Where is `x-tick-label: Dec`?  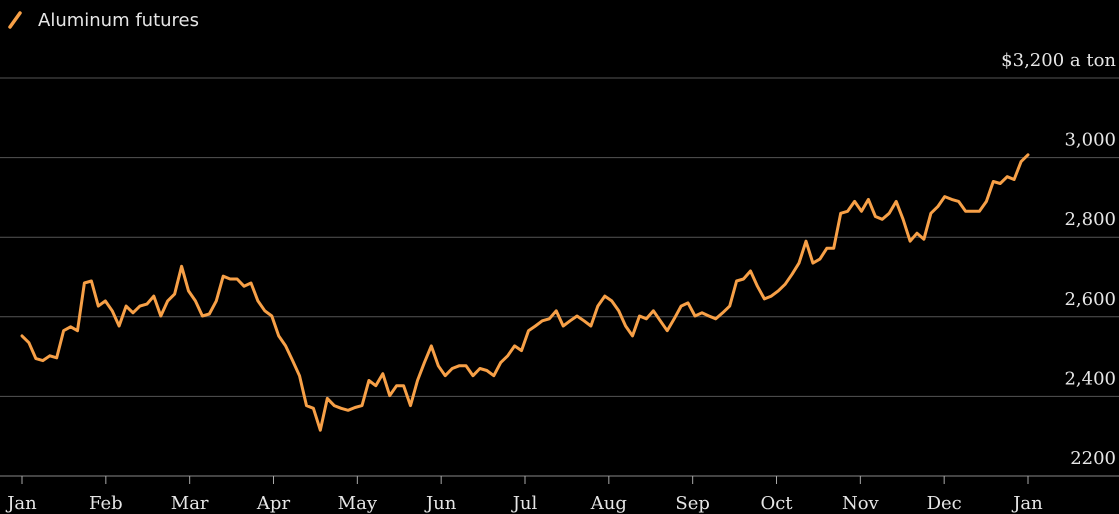 x-tick-label: Dec is located at coordinates (944, 503).